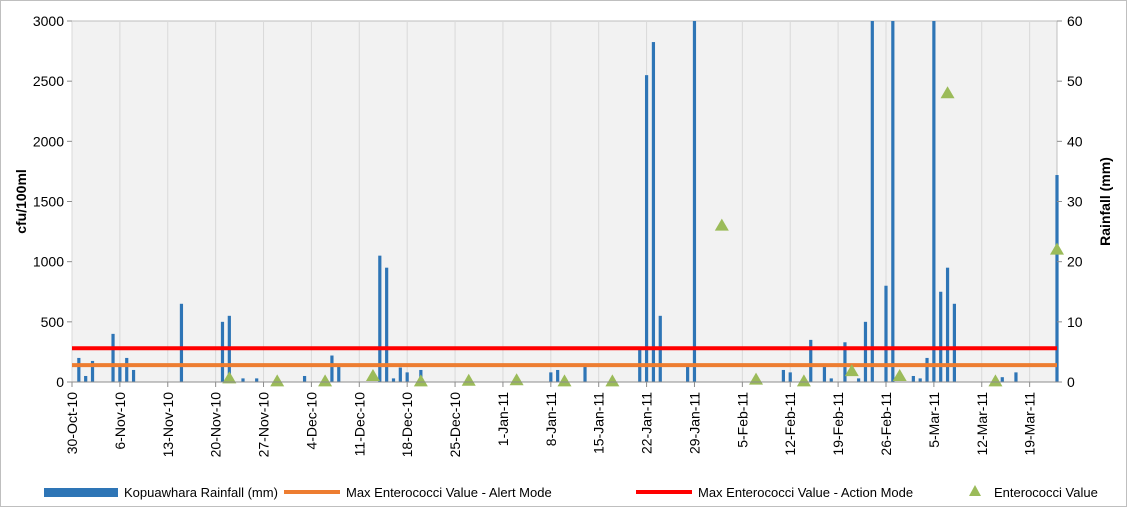 Image resolution: width=1127 pixels, height=507 pixels. I want to click on x-tick-label: 12-Feb-11, so click(790, 424).